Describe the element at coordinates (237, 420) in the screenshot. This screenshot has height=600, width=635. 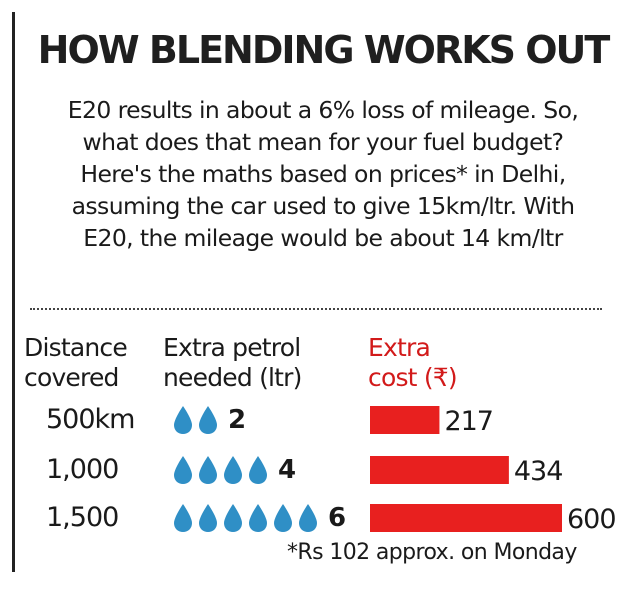
I see `litres-value: 2` at that location.